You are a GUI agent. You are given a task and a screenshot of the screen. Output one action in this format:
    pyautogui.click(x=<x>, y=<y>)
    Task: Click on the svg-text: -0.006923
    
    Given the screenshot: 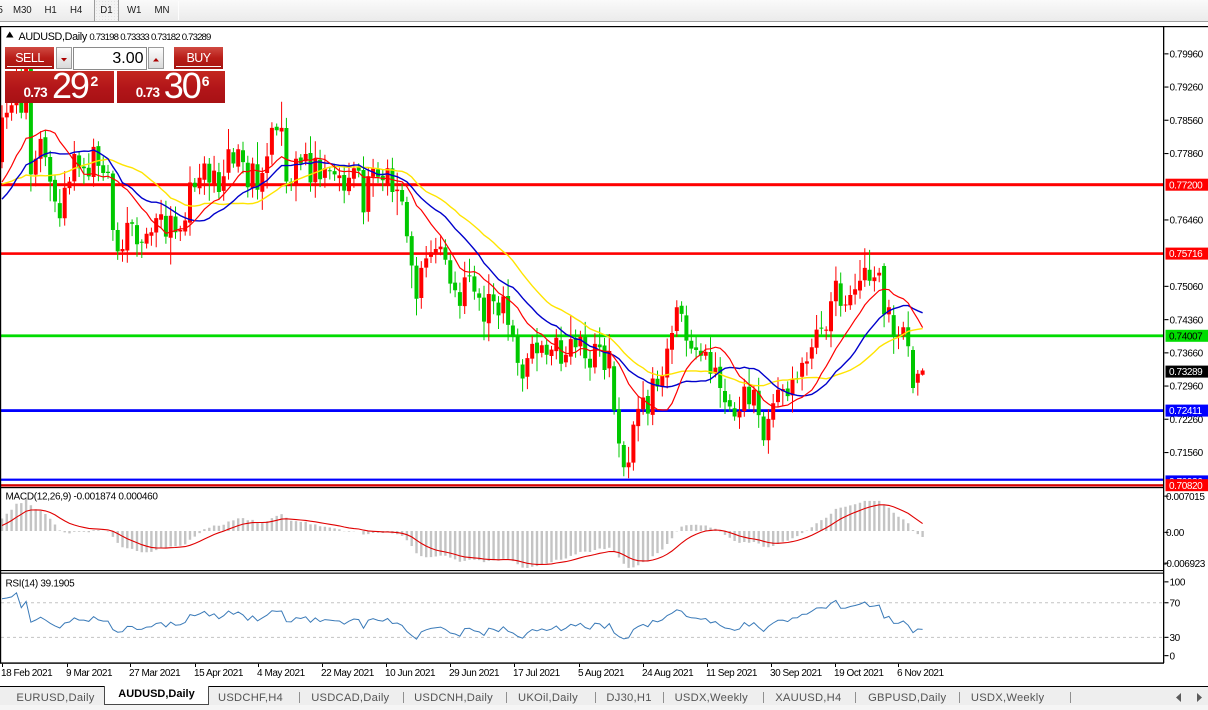 What is the action you would take?
    pyautogui.click(x=1185, y=564)
    